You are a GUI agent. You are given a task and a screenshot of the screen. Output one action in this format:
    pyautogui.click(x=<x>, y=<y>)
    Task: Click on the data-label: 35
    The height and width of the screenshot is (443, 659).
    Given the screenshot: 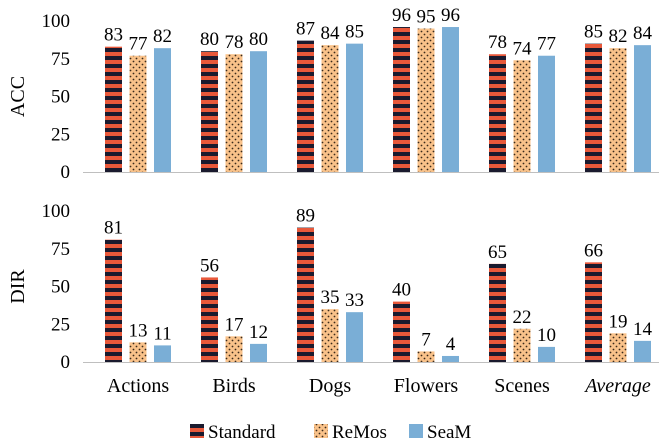 What is the action you would take?
    pyautogui.click(x=330, y=297)
    